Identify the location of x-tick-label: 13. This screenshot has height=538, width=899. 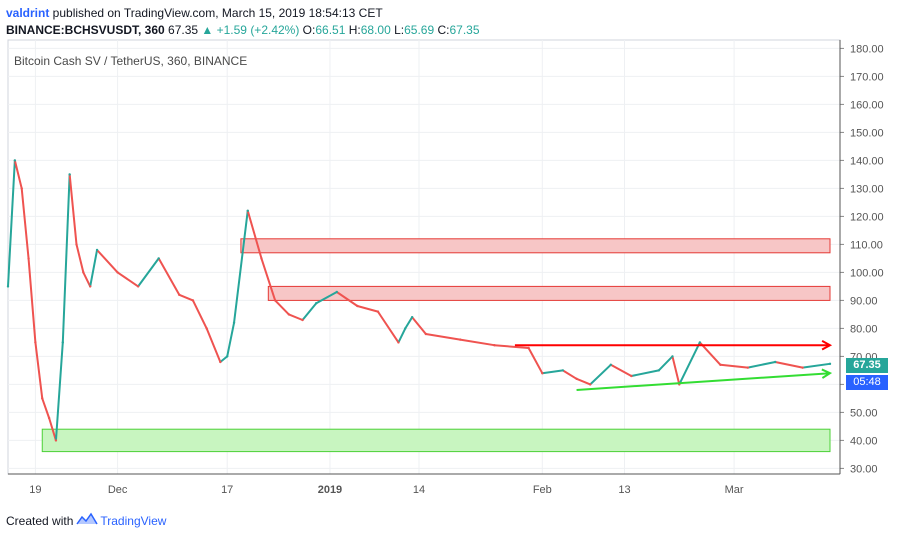
(624, 490).